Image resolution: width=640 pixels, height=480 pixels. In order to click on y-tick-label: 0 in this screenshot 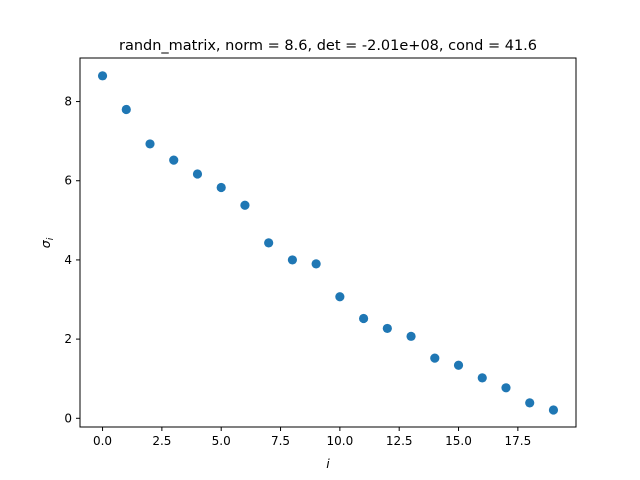, I will do `click(68, 418)`.